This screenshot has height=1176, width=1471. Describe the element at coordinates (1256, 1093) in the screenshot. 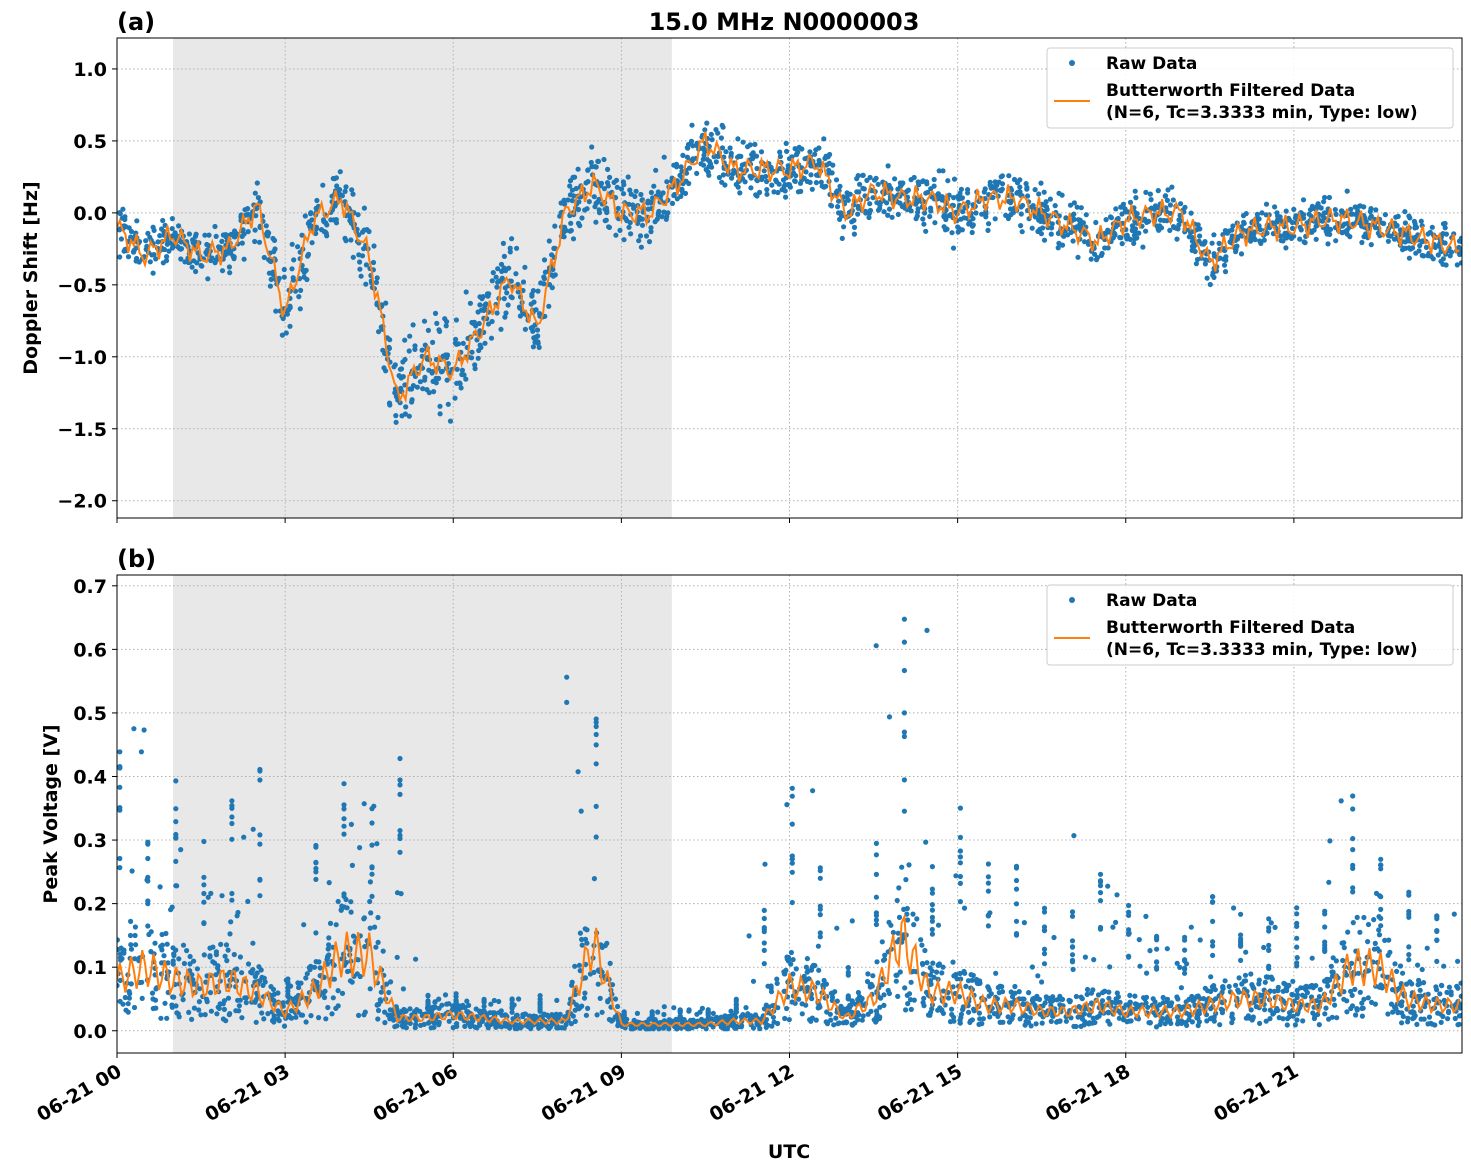

I see `x-tick-label: 06-21 21` at that location.